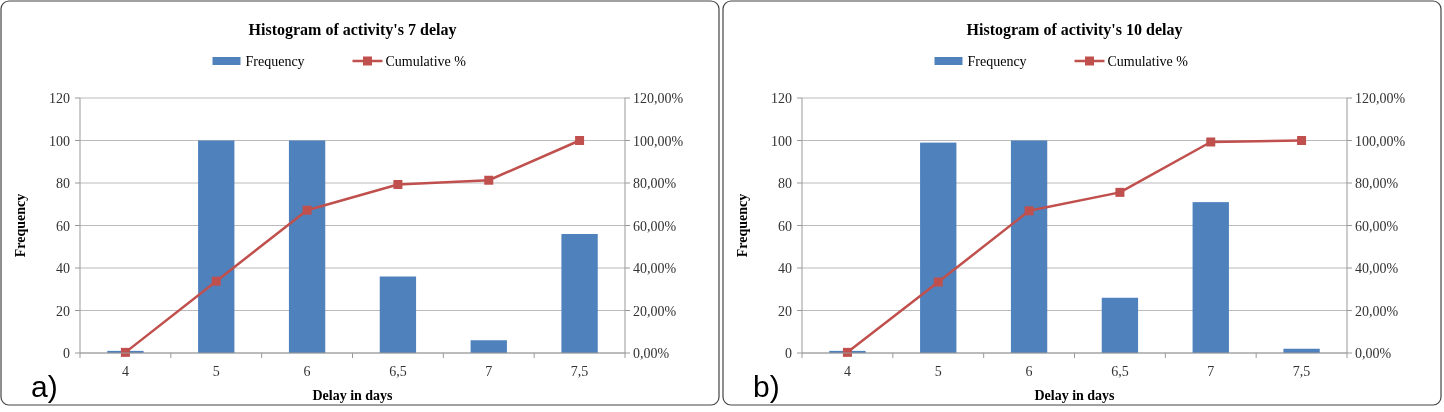 This screenshot has height=412, width=1444. I want to click on chart-title: Histogram of activity's 7 delay, so click(352, 30).